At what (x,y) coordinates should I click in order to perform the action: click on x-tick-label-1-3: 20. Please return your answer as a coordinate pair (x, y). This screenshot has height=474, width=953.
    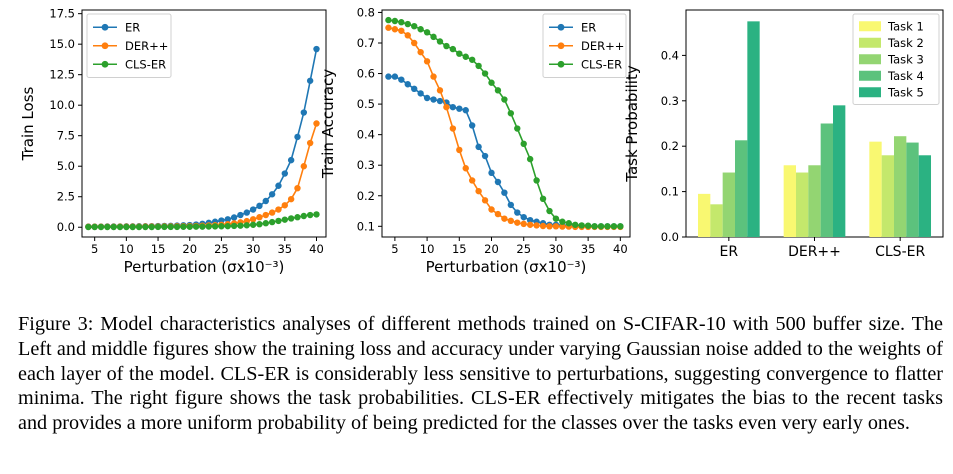
    Looking at the image, I should click on (491, 249).